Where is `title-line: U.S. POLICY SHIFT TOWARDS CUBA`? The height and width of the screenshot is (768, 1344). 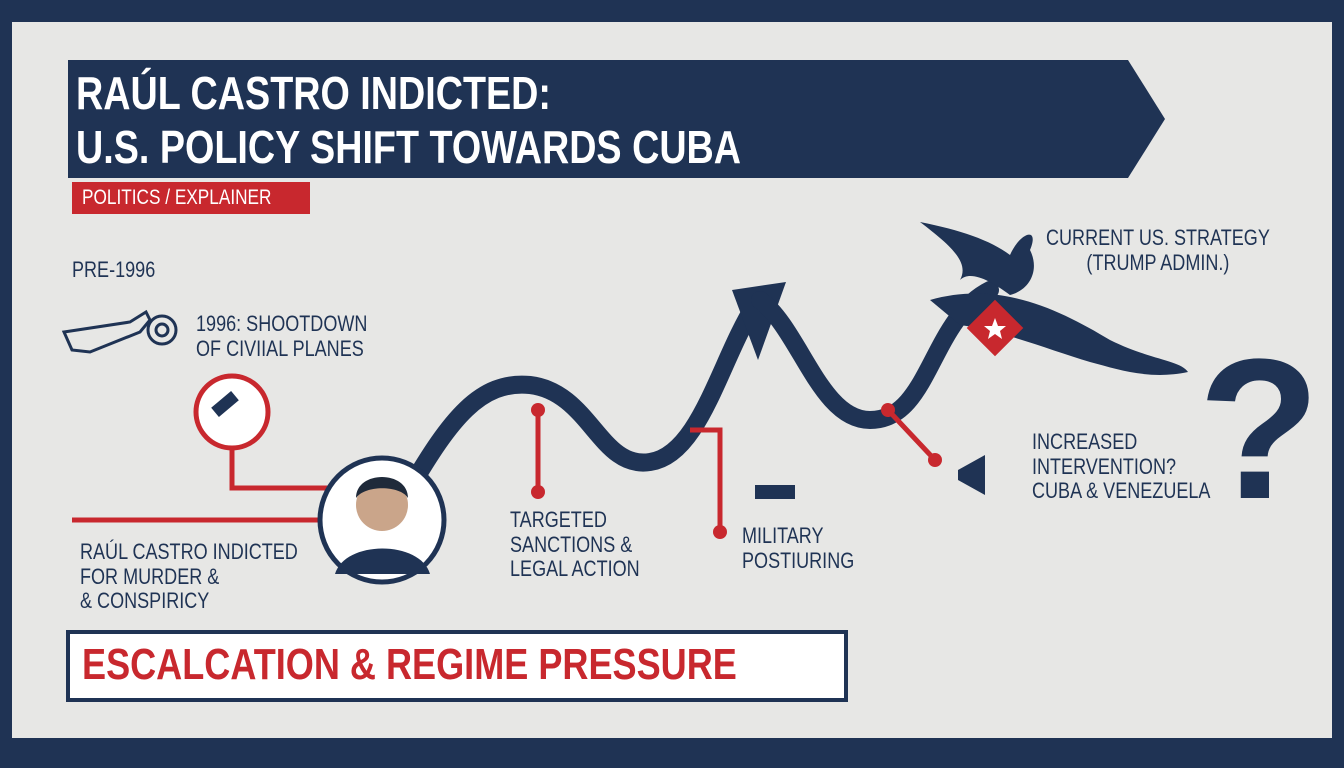 title-line: U.S. POLICY SHIFT TOWARDS CUBA is located at coordinates (409, 147).